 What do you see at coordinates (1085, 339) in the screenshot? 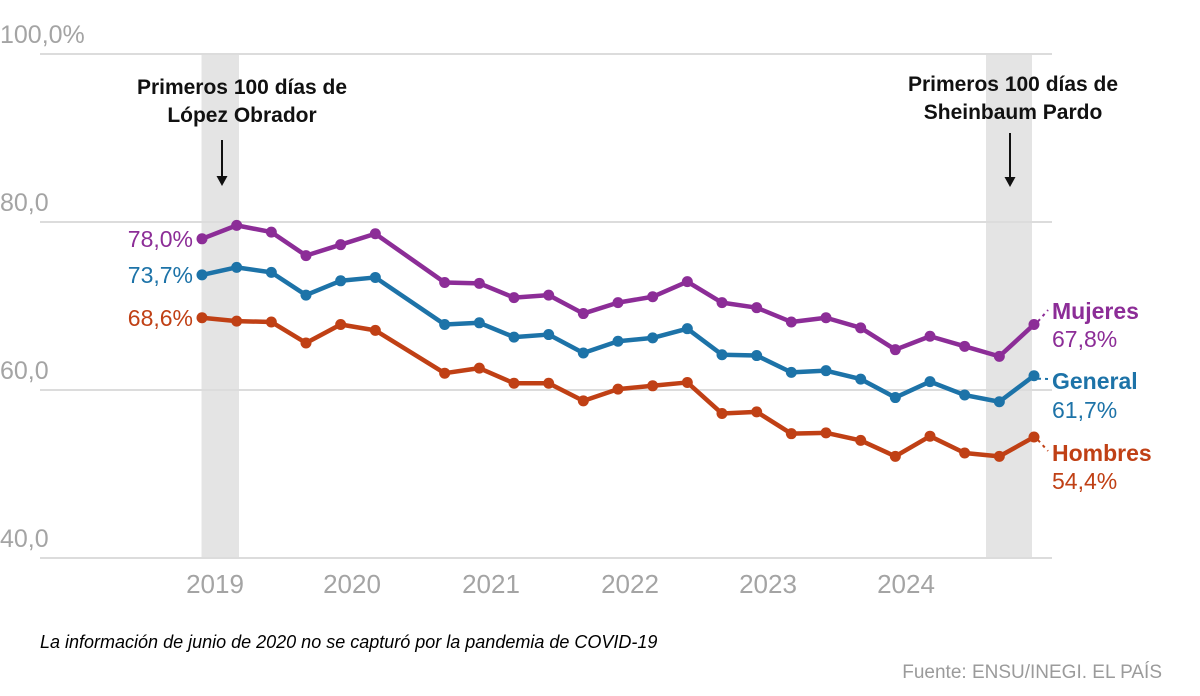
I see `end-value-mujeres: 67,8%` at bounding box center [1085, 339].